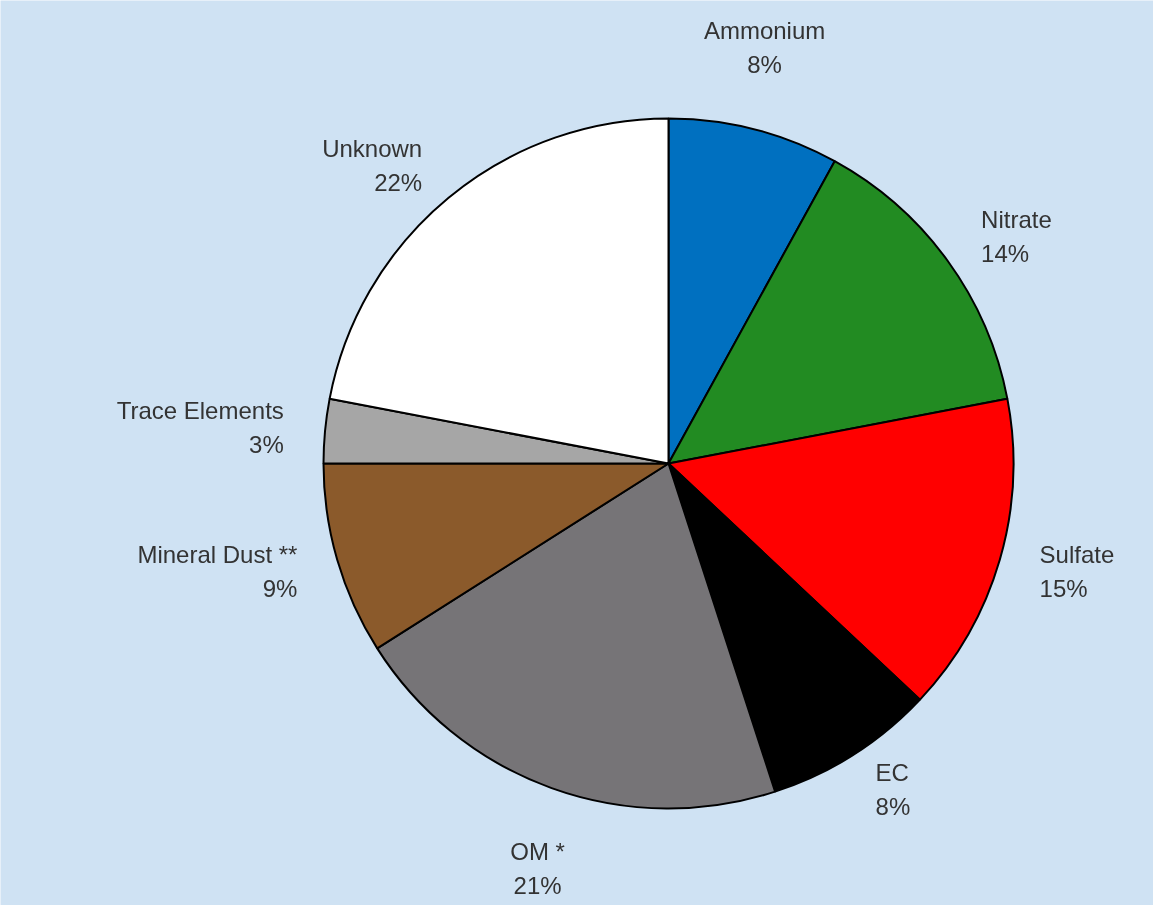  Describe the element at coordinates (1077, 554) in the screenshot. I see `slice-label: Sulfate` at that location.